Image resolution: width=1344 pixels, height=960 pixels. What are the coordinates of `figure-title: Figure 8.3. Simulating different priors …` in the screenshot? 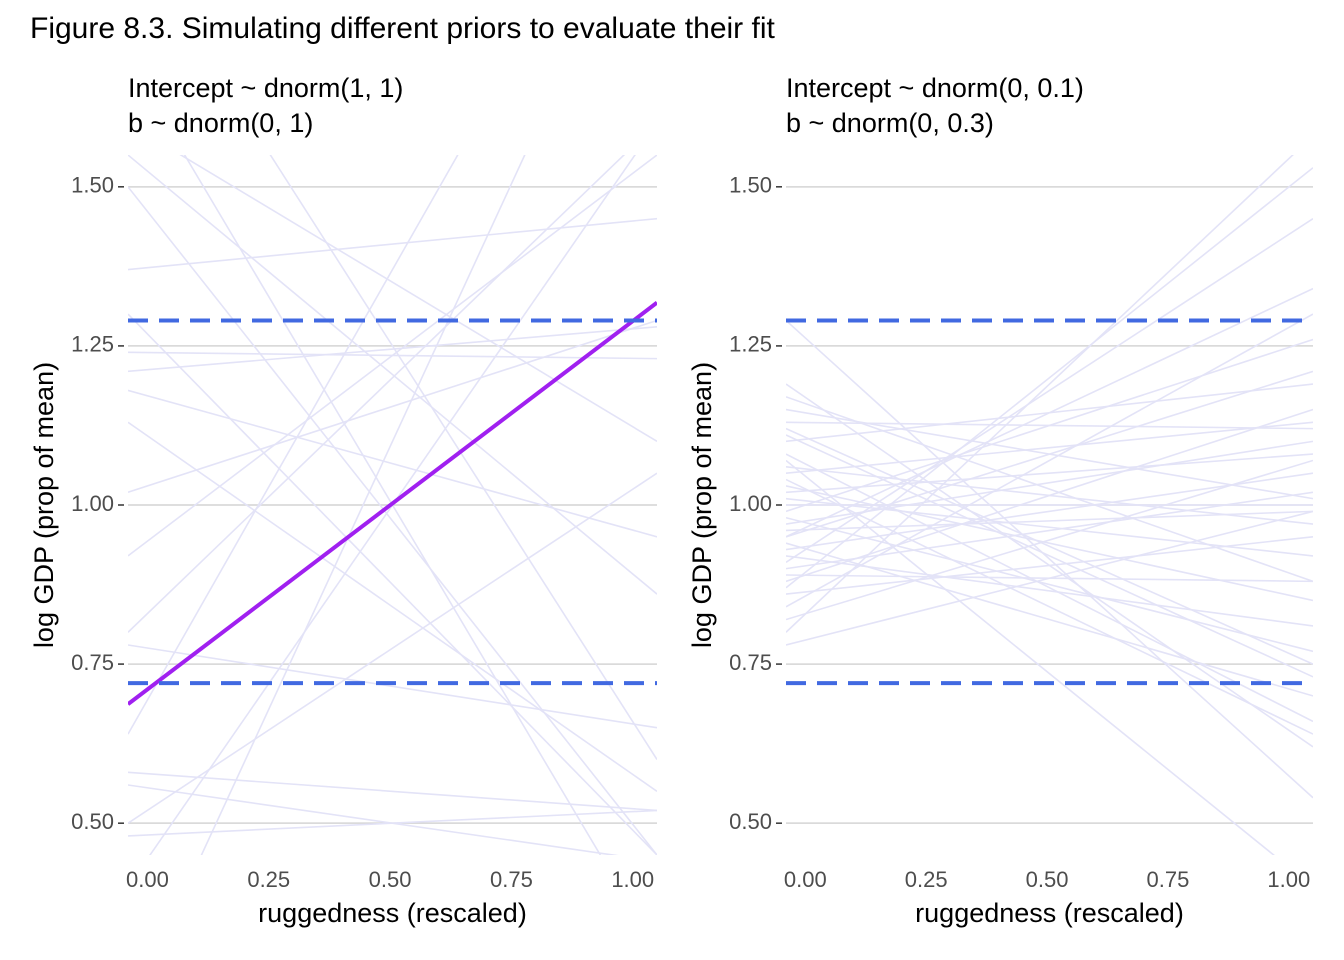 It's located at (402, 28).